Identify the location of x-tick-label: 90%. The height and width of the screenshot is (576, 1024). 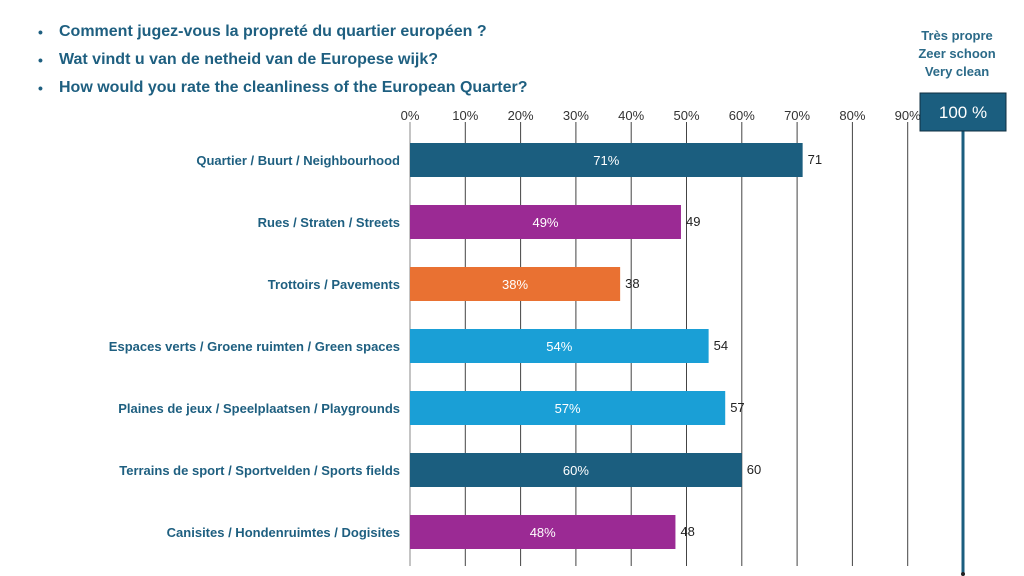
(908, 115).